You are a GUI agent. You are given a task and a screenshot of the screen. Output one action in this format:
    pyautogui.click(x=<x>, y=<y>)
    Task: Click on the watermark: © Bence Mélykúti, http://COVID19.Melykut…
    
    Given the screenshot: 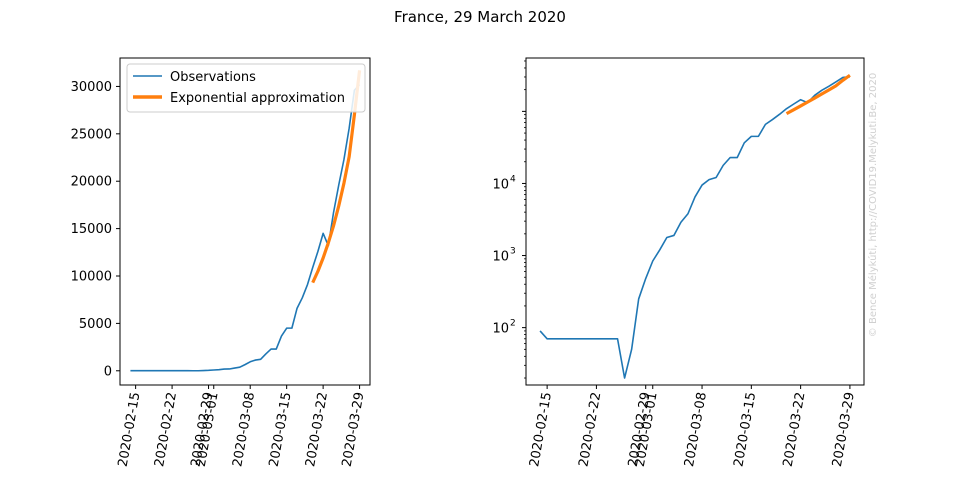 What is the action you would take?
    pyautogui.click(x=873, y=205)
    